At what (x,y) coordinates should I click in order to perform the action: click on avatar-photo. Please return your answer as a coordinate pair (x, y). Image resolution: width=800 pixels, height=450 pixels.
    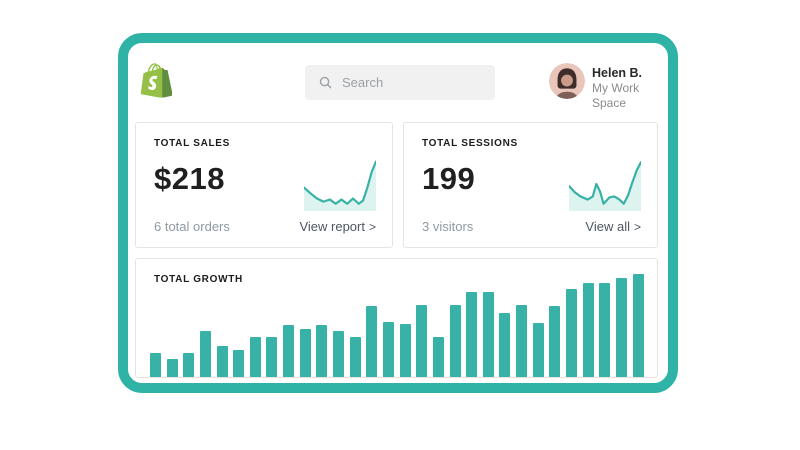
    Looking at the image, I should click on (567, 81).